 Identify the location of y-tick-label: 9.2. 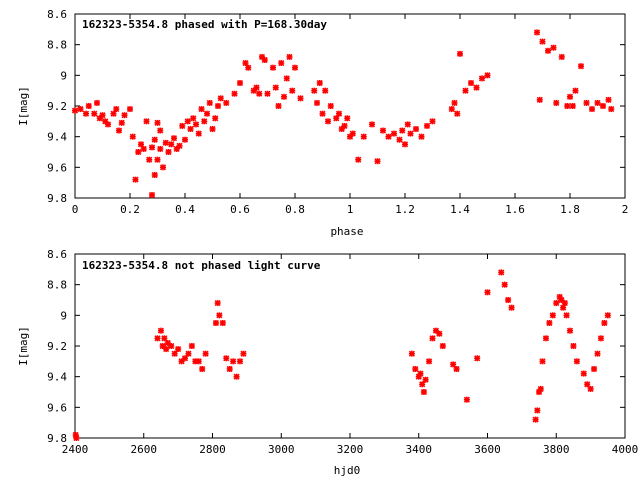
(57, 106).